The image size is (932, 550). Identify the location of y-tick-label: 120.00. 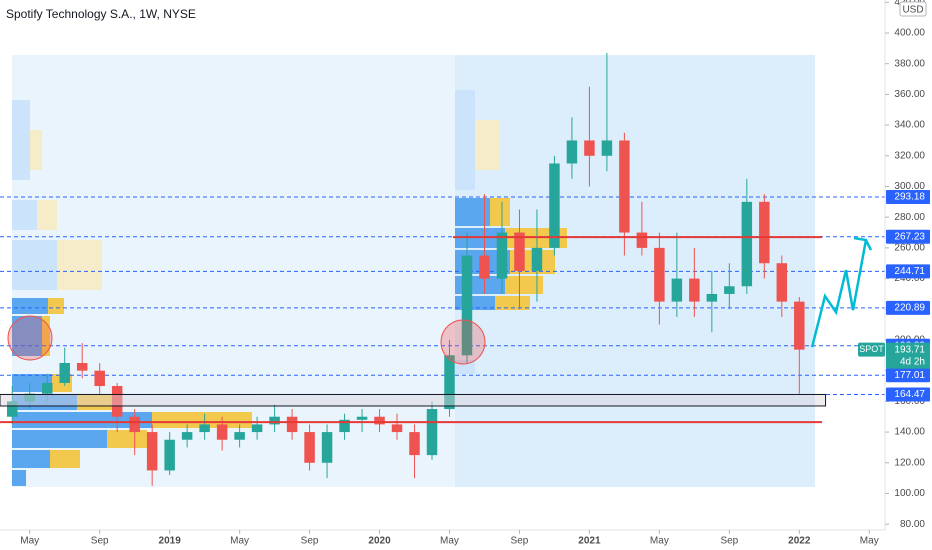
(909, 462).